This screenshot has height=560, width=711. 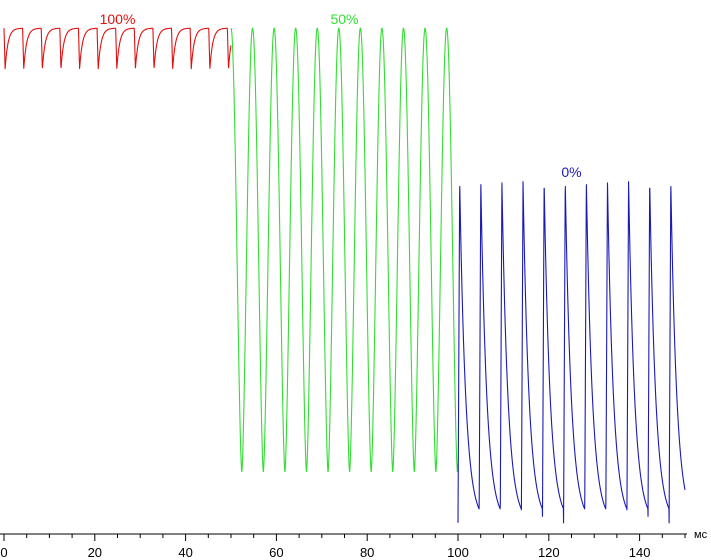 What do you see at coordinates (95, 552) in the screenshot?
I see `x-tick-label: 20` at bounding box center [95, 552].